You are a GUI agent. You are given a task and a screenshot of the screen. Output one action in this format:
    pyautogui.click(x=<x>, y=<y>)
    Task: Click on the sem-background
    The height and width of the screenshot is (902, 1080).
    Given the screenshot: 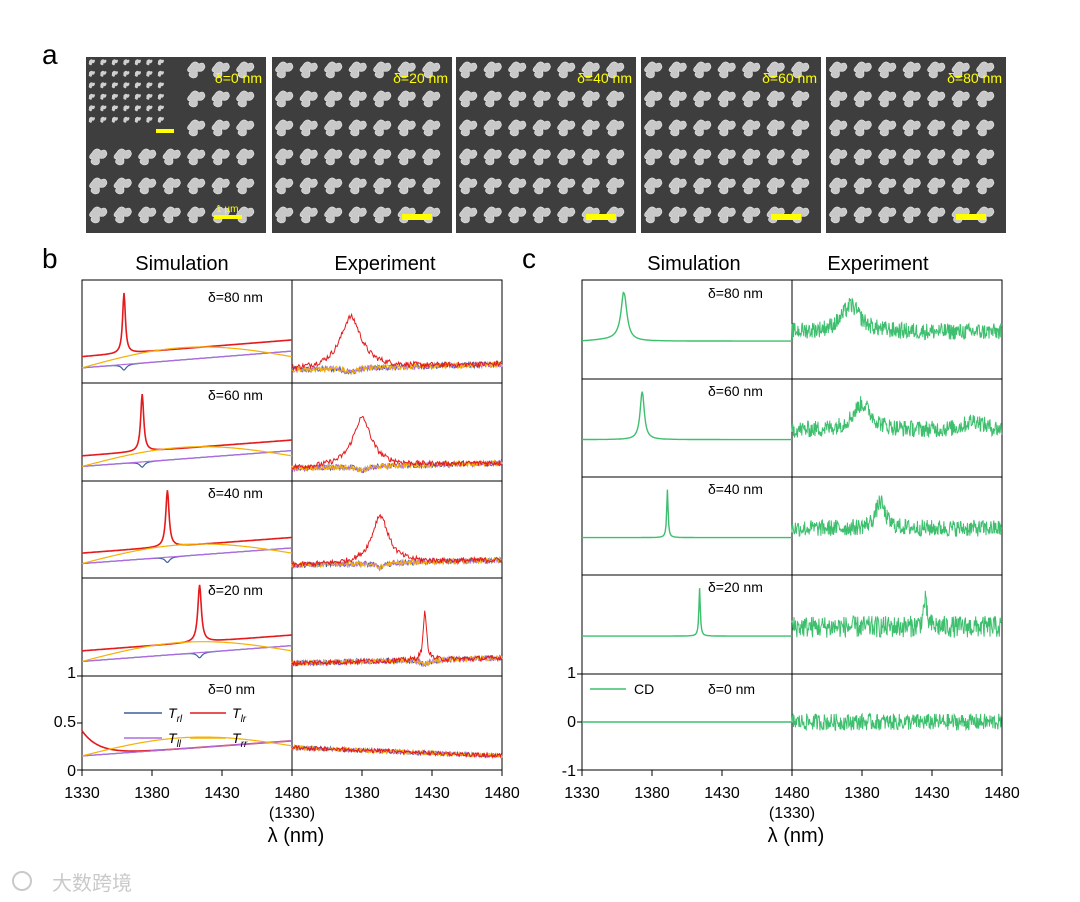 What is the action you would take?
    pyautogui.click(x=546, y=145)
    